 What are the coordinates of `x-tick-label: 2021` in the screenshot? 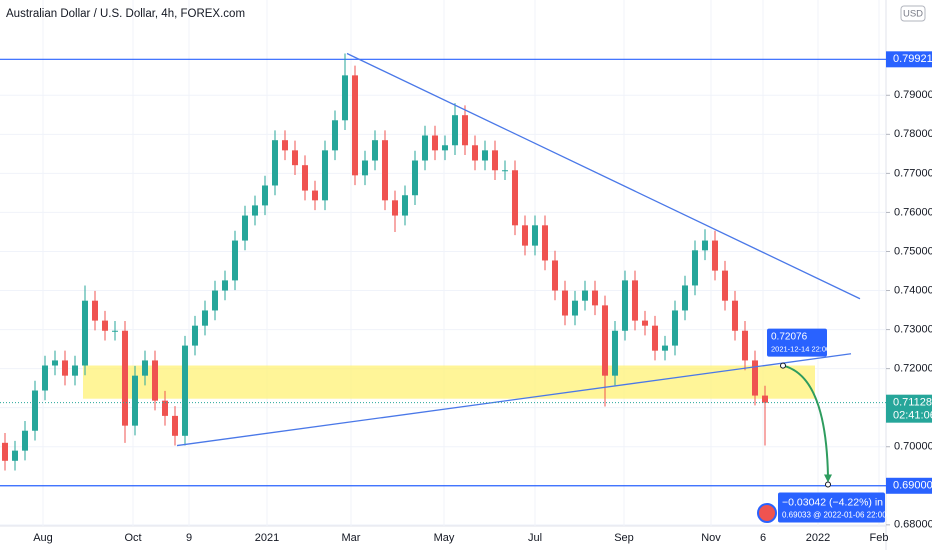 It's located at (267, 538).